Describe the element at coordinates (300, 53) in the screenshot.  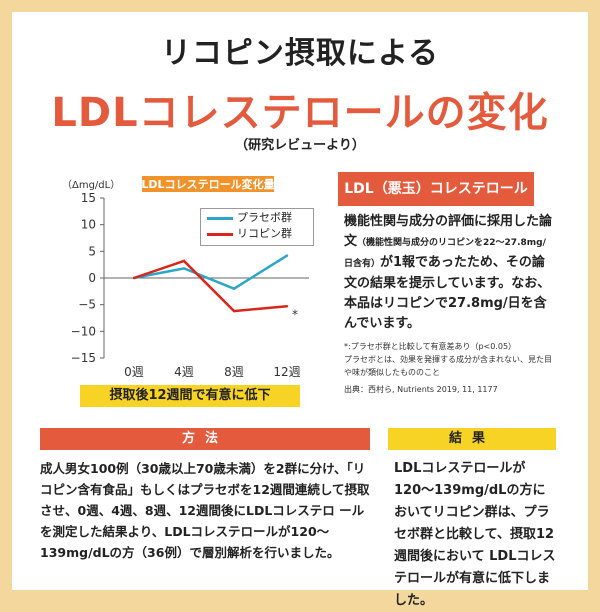
I see `page-title-line1: リコピン摂取による` at that location.